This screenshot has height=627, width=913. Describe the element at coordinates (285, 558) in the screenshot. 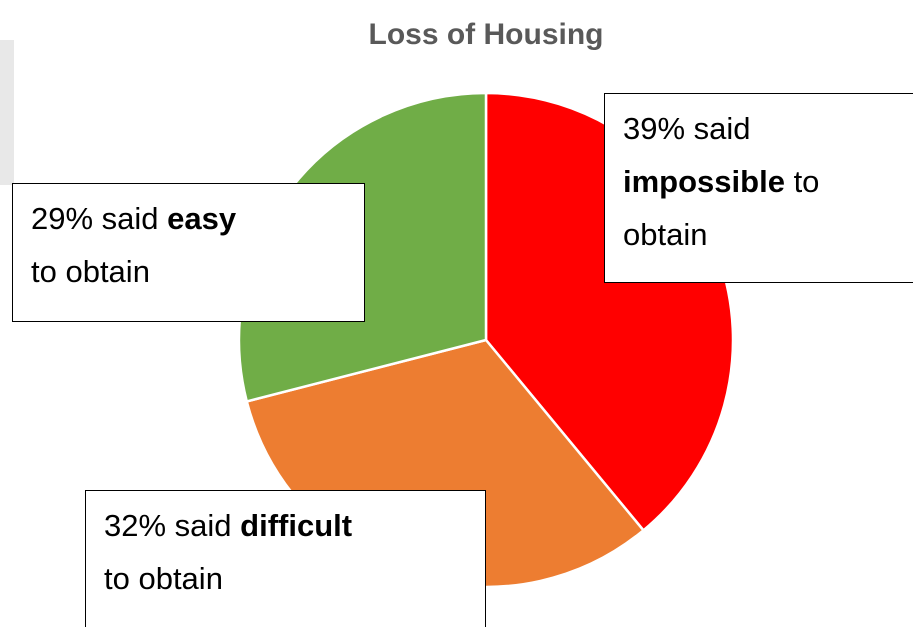

I see `callout: 32% said difficult to obtain` at that location.